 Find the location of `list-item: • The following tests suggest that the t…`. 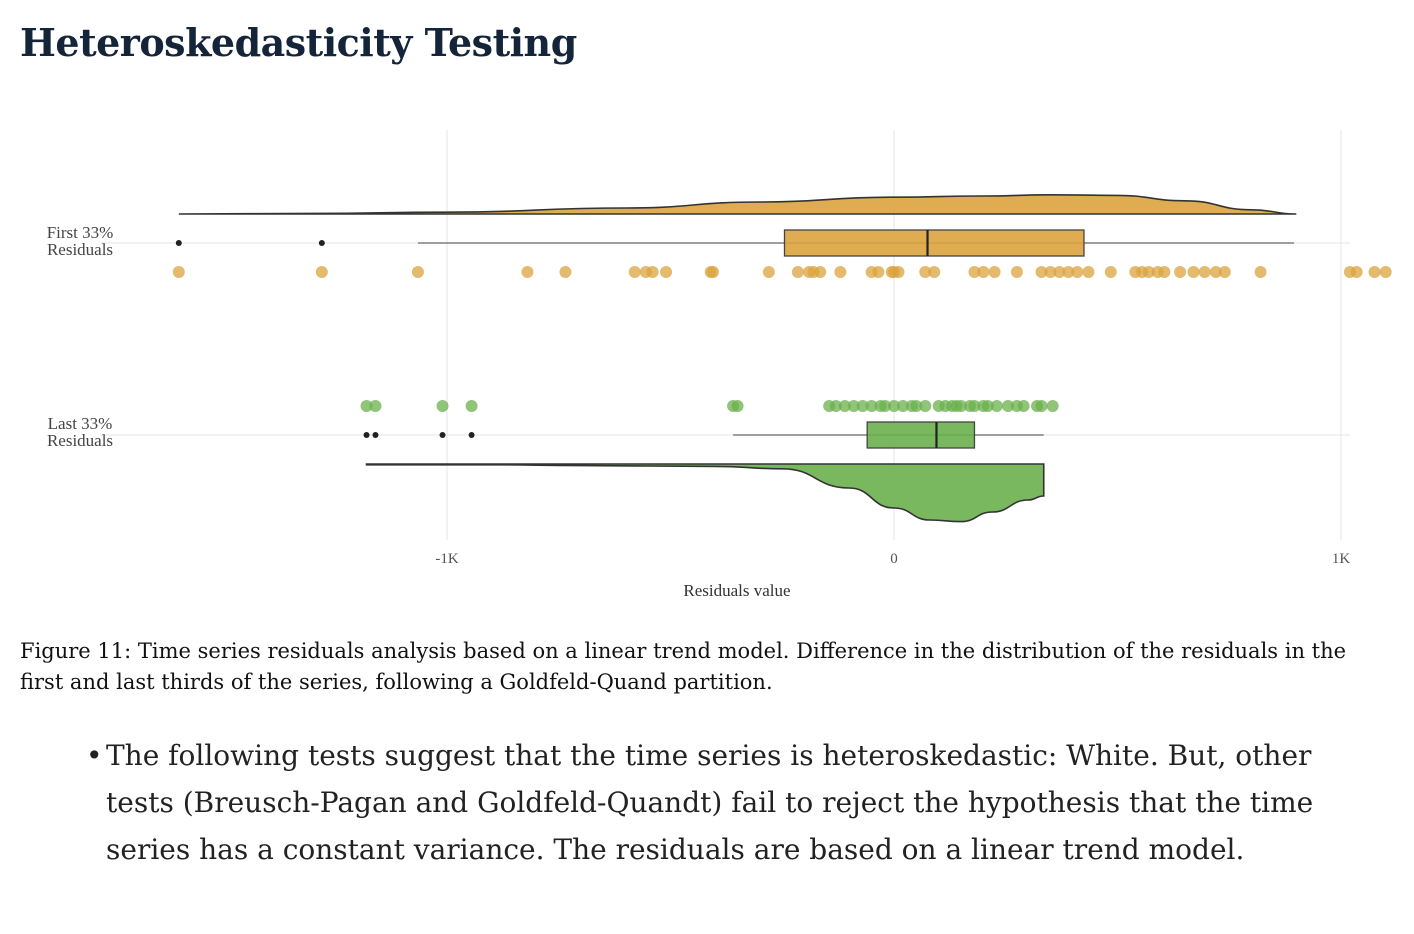

list-item: • The following tests suggest that the t… is located at coordinates (726, 802).